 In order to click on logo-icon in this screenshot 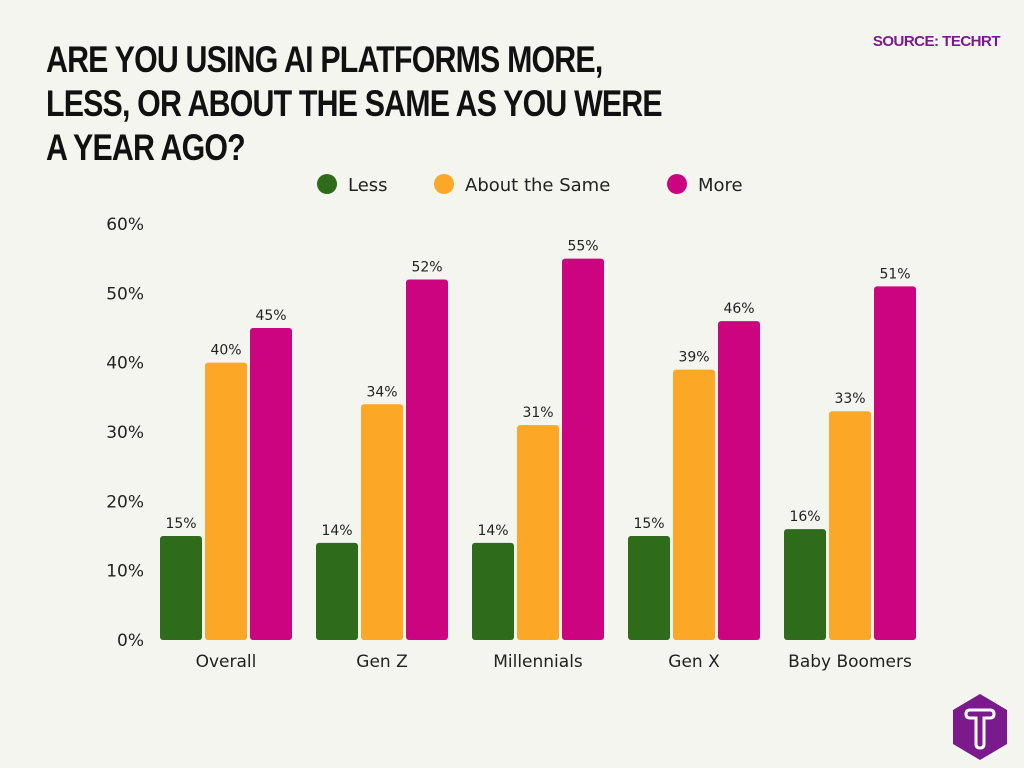, I will do `click(980, 727)`.